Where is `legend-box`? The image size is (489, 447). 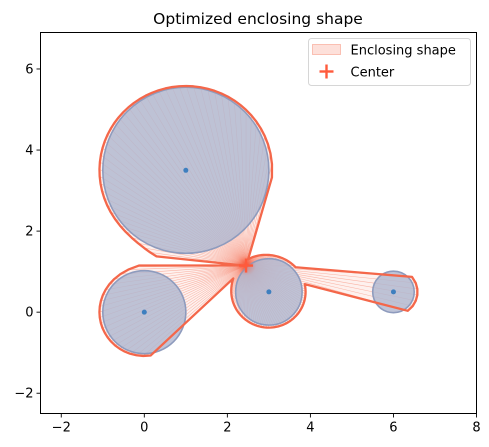
legend-box is located at coordinates (389, 62).